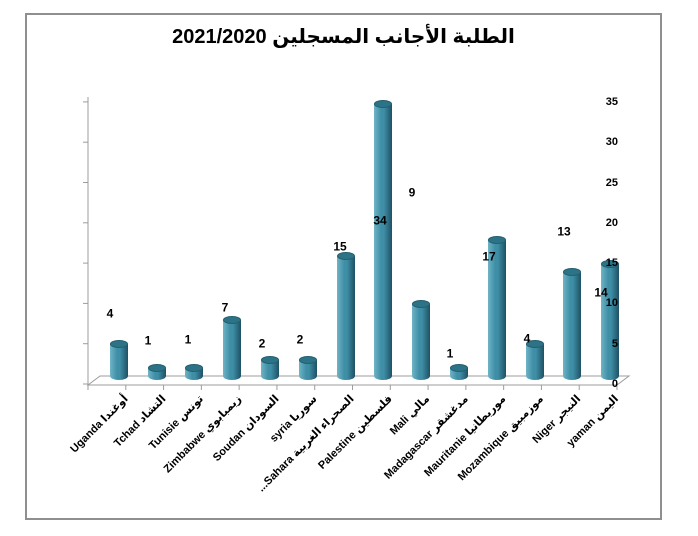 This screenshot has width=698, height=536. Describe the element at coordinates (188, 339) in the screenshot. I see `data-label-tunisie: 1` at that location.